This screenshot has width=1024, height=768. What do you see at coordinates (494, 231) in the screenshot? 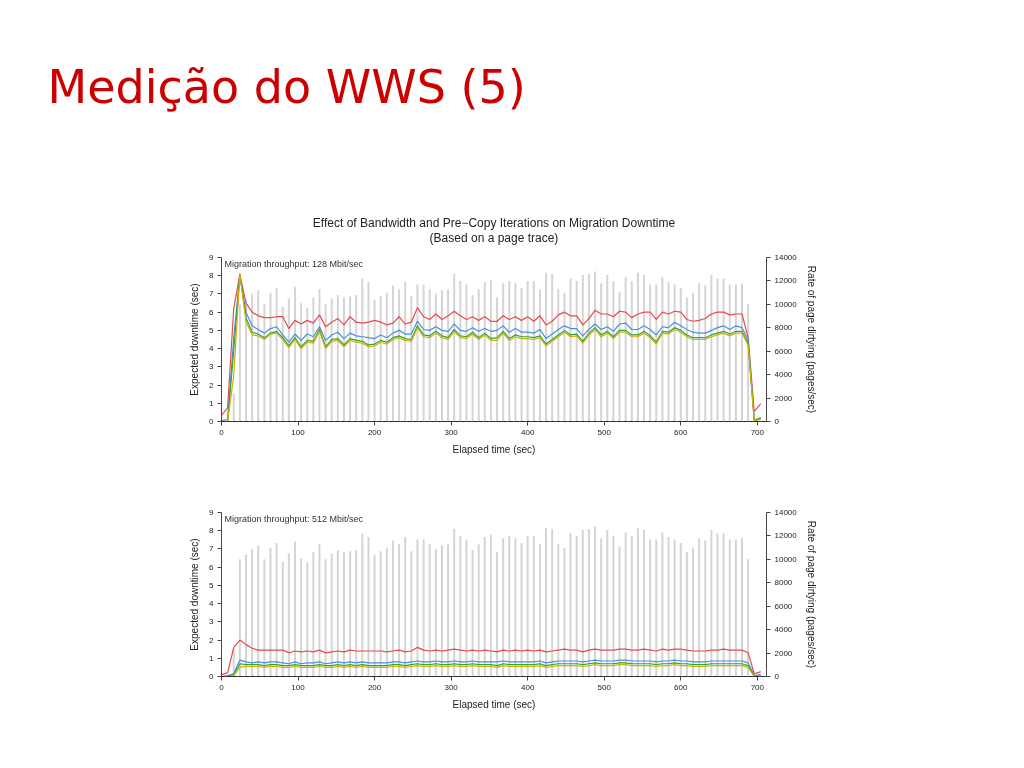
I see `chart-subtitle: Effect of Bandwidth and Pre−Copy Iterations on Migration Downtime (Based on a page trace)` at bounding box center [494, 231].